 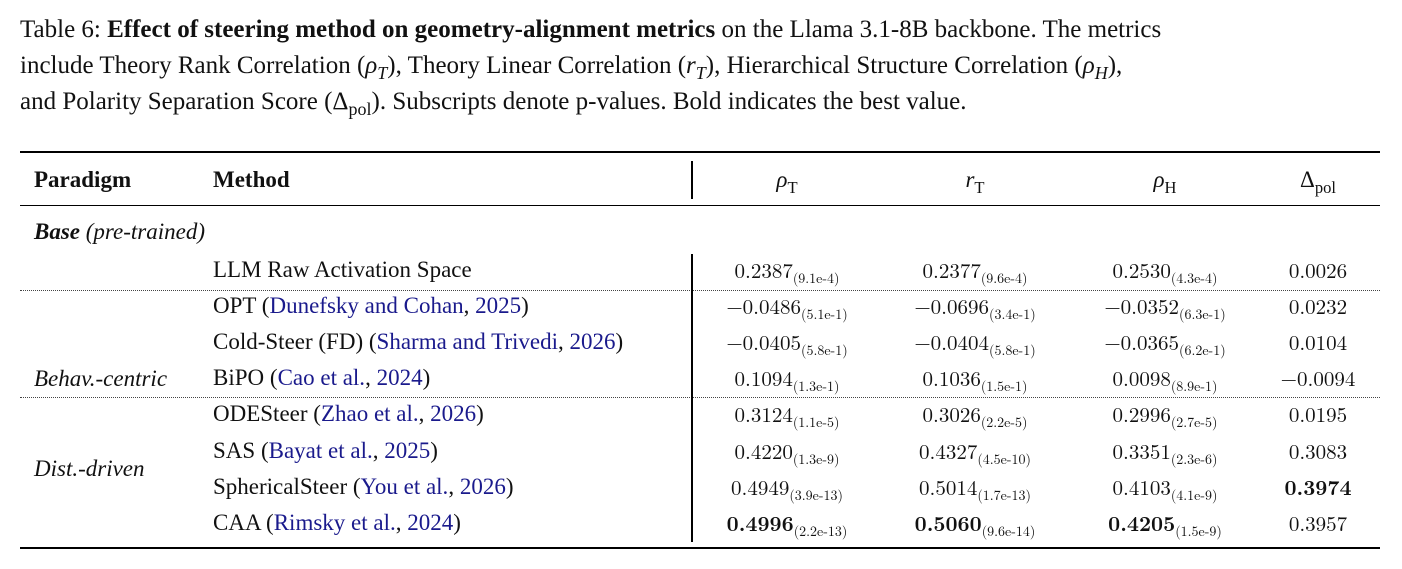 I want to click on p-value: (4.1e-9), so click(x=1194, y=495).